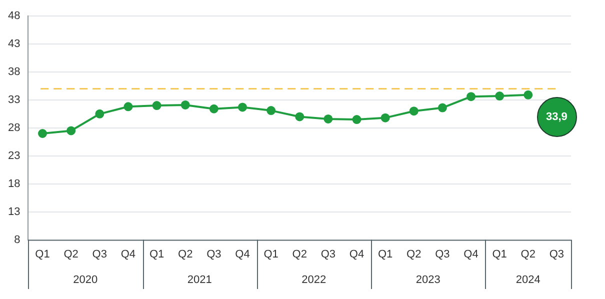 The height and width of the screenshot is (299, 605). Describe the element at coordinates (85, 280) in the screenshot. I see `text: 2020` at that location.